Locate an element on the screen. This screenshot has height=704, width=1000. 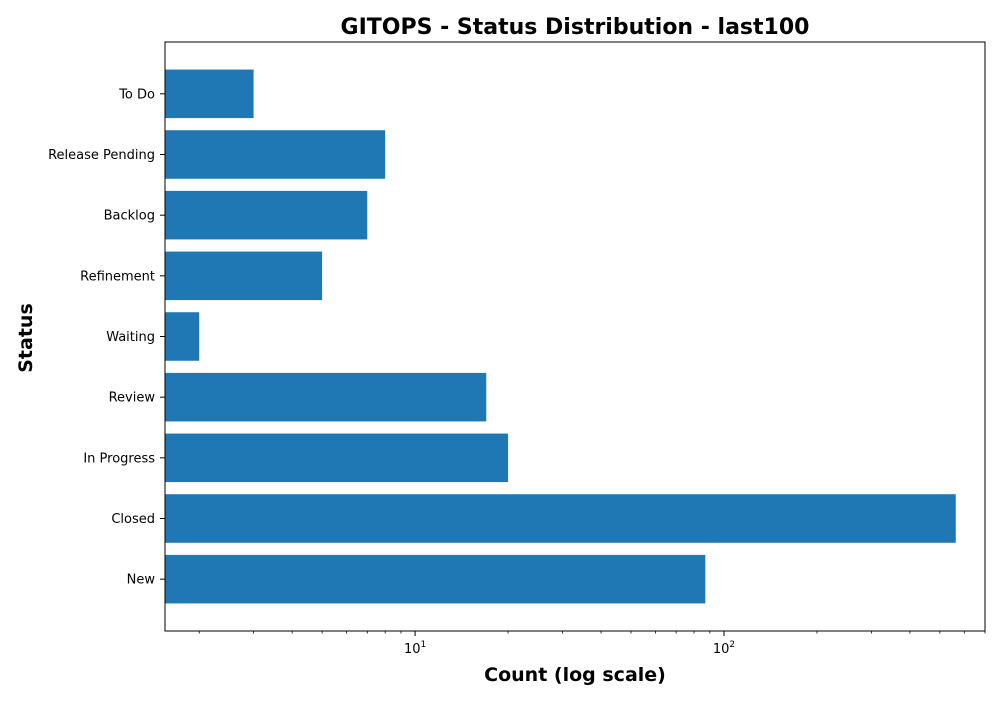
x-ticks-layer: 10¹ 10² is located at coordinates (592, 644).